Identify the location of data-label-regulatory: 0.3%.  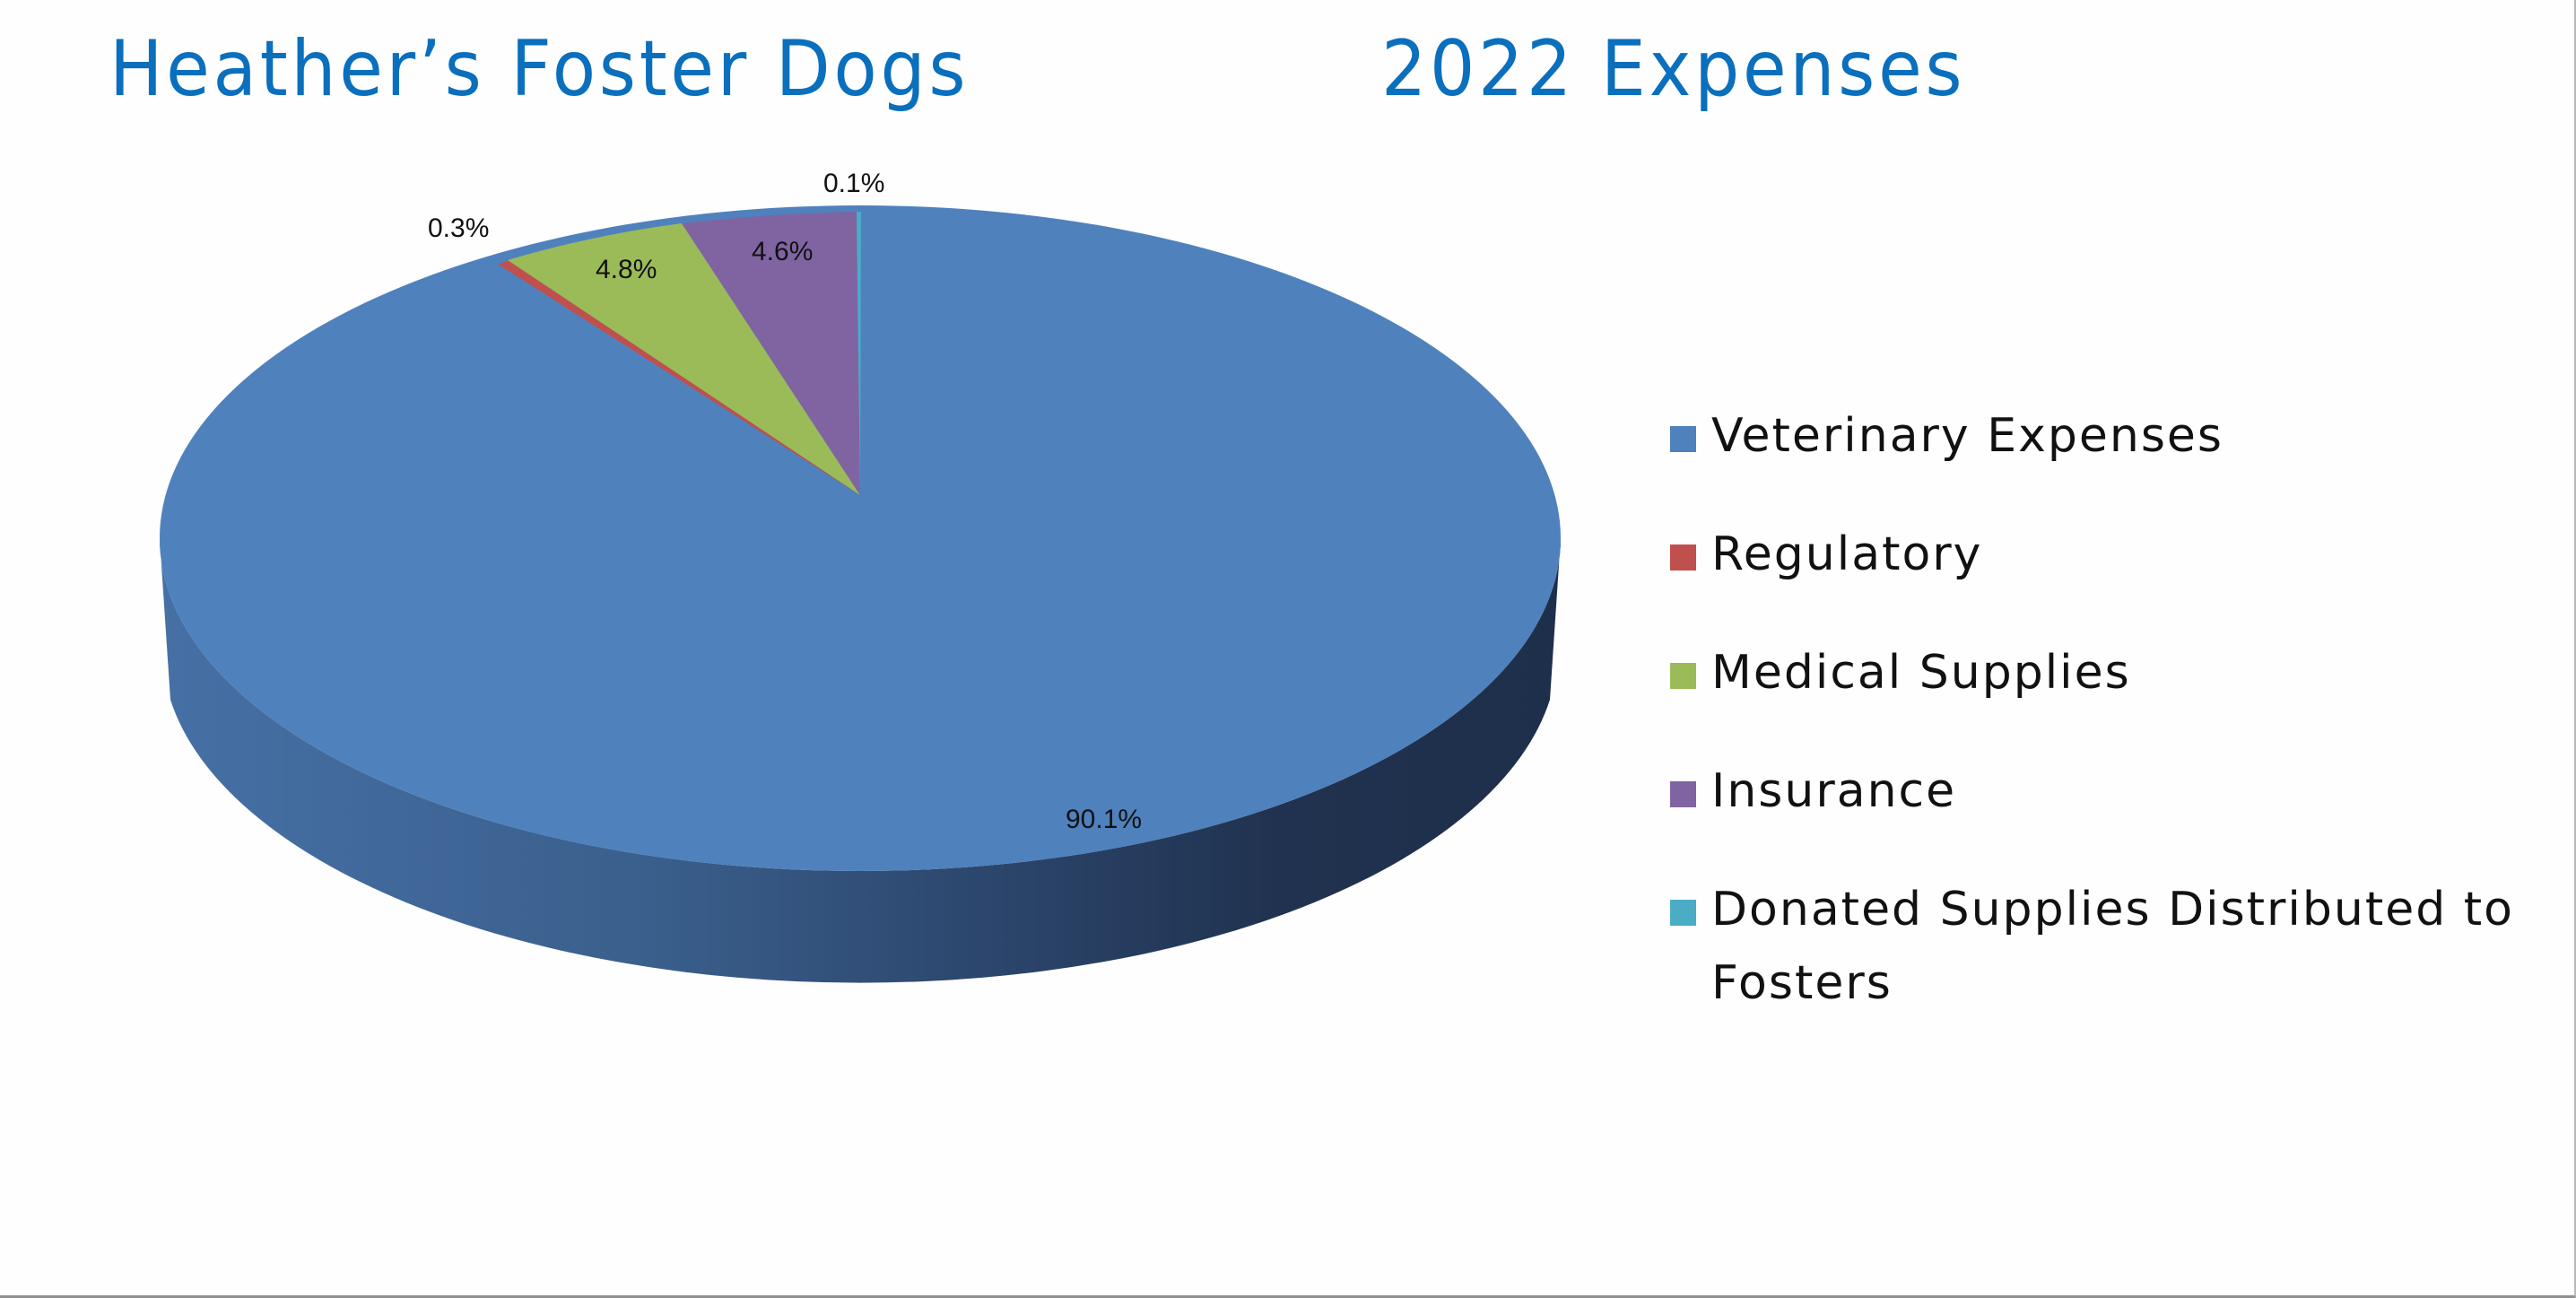
(458, 228).